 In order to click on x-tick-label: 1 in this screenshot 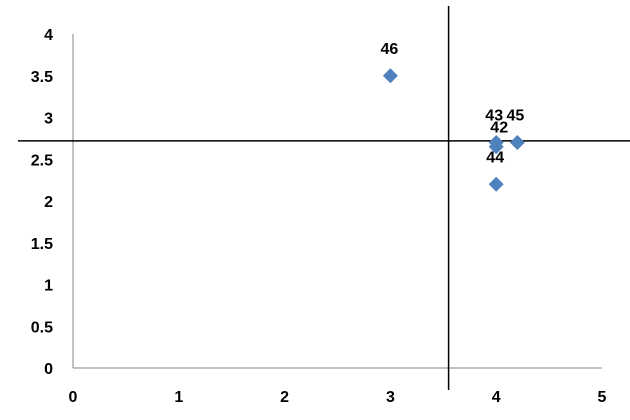, I will do `click(178, 397)`.